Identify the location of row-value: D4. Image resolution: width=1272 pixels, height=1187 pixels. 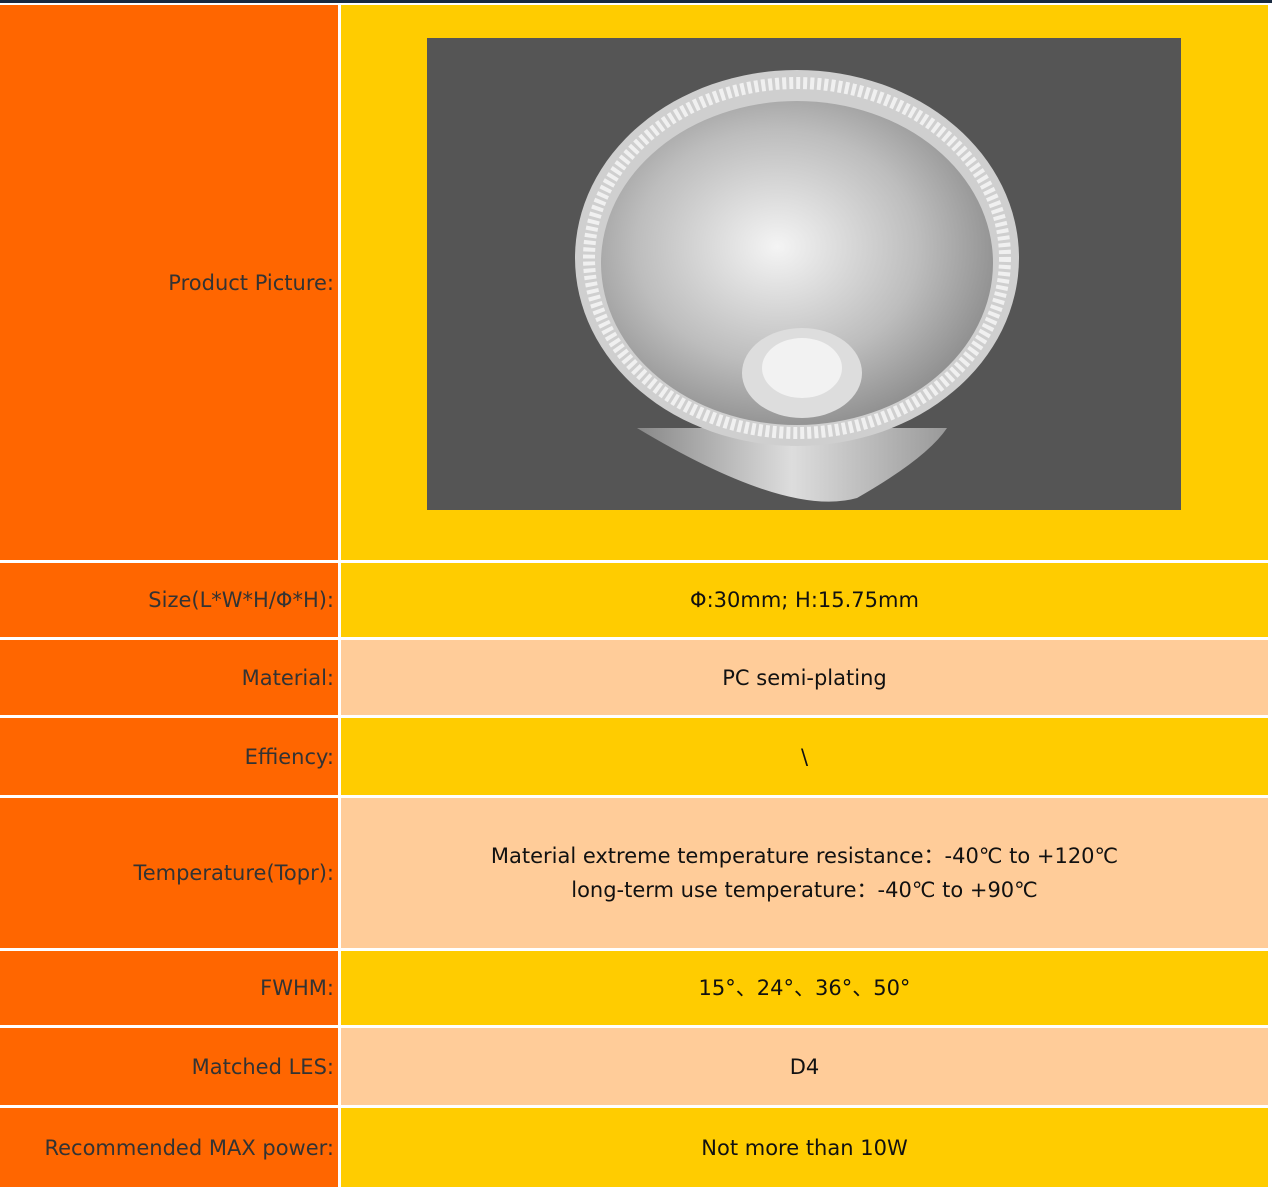
(804, 1066).